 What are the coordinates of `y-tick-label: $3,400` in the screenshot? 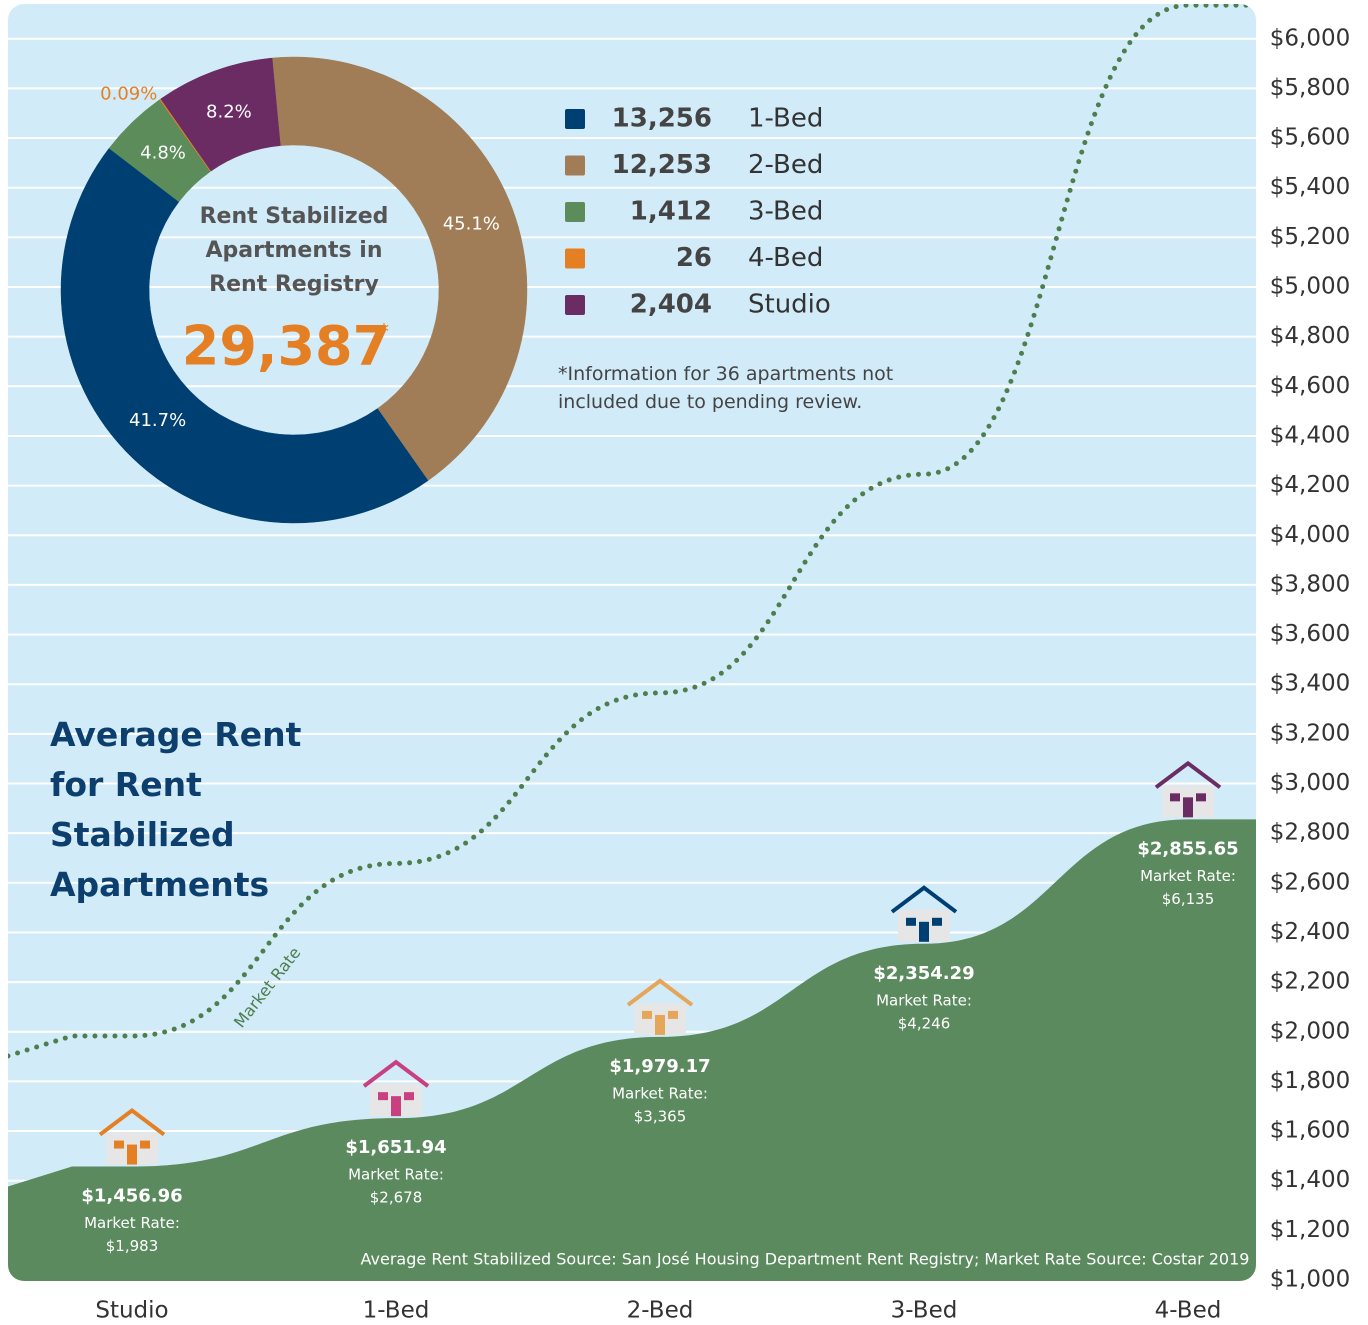 It's located at (1310, 684).